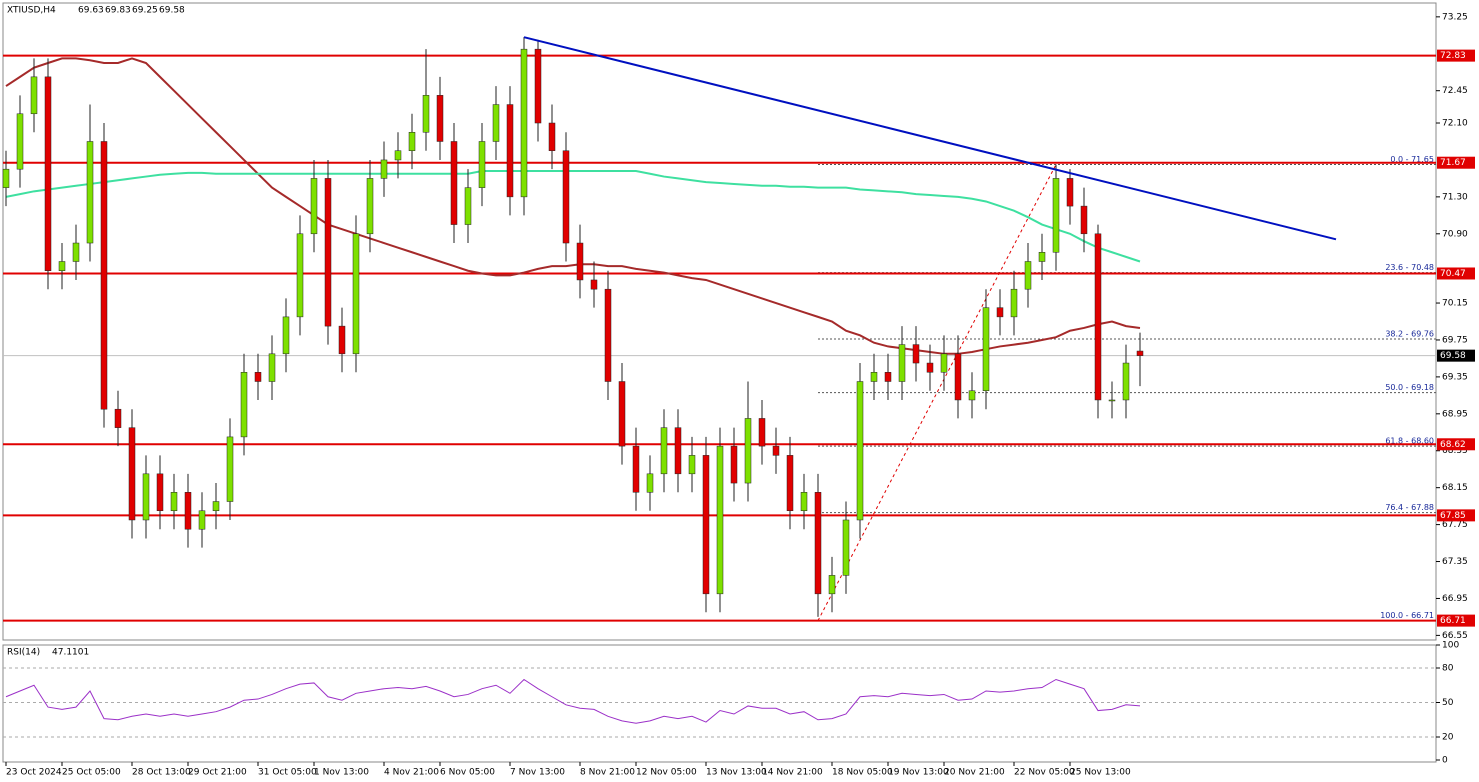 This screenshot has width=1479, height=782. What do you see at coordinates (573, 216) in the screenshot?
I see `moving-average` at bounding box center [573, 216].